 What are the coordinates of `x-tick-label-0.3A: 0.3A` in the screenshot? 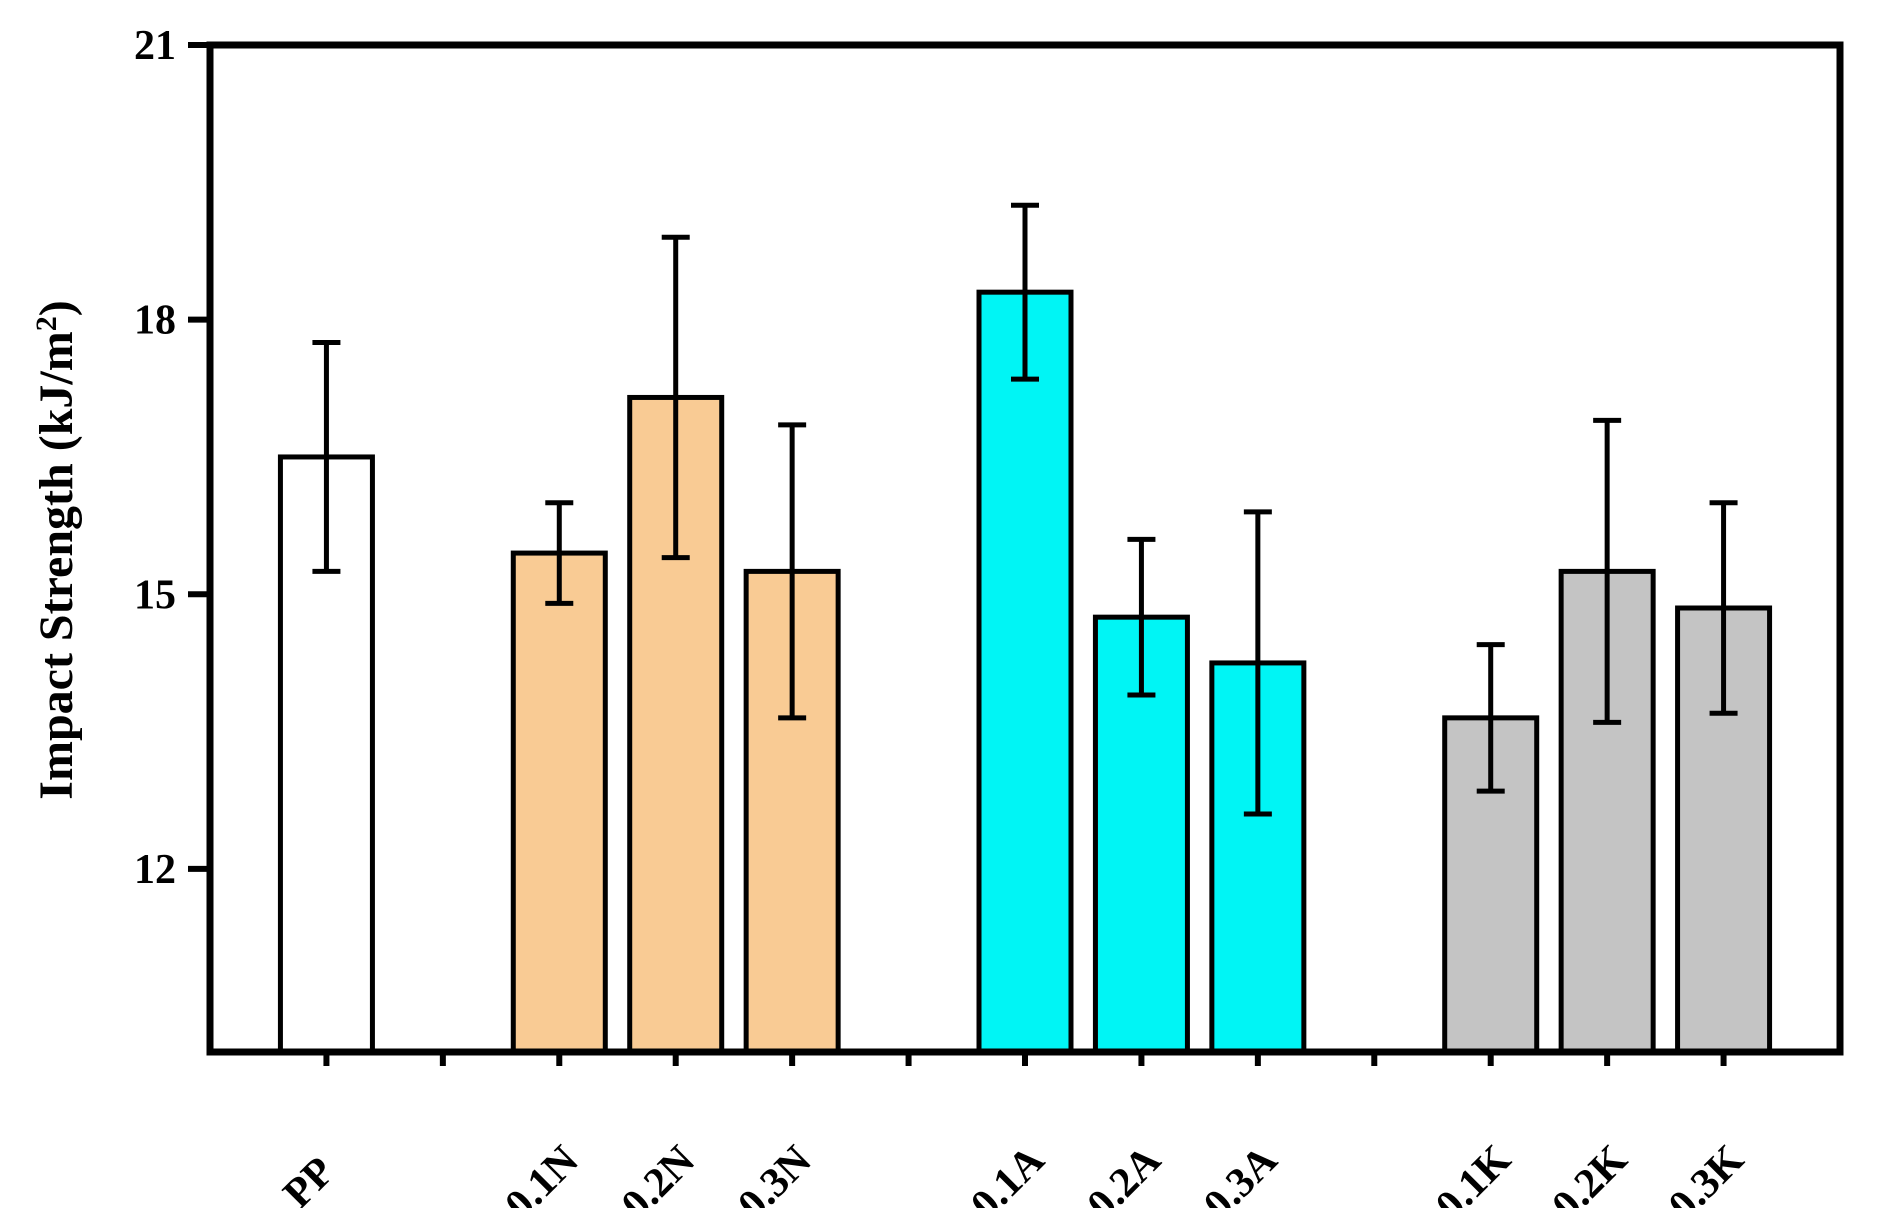 It's located at (1241, 1172).